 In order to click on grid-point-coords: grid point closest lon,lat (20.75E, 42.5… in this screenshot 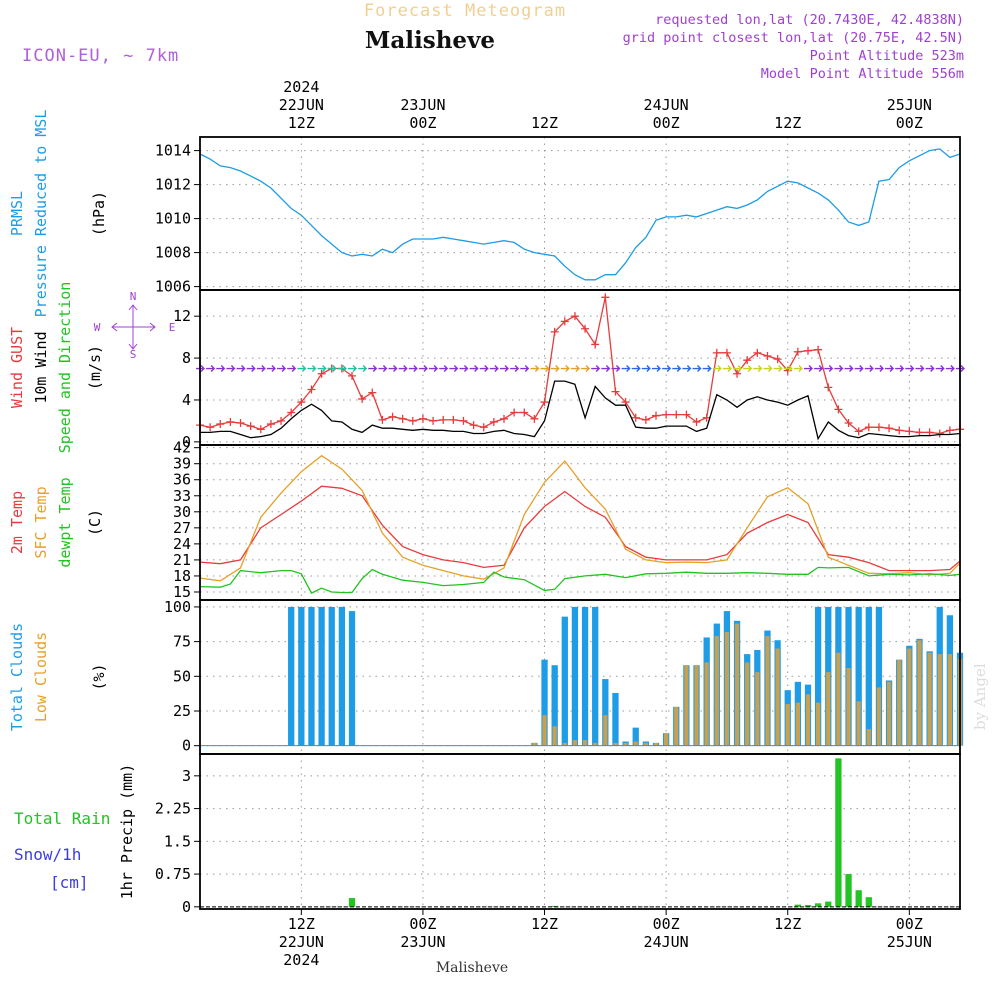, I will do `click(793, 38)`.